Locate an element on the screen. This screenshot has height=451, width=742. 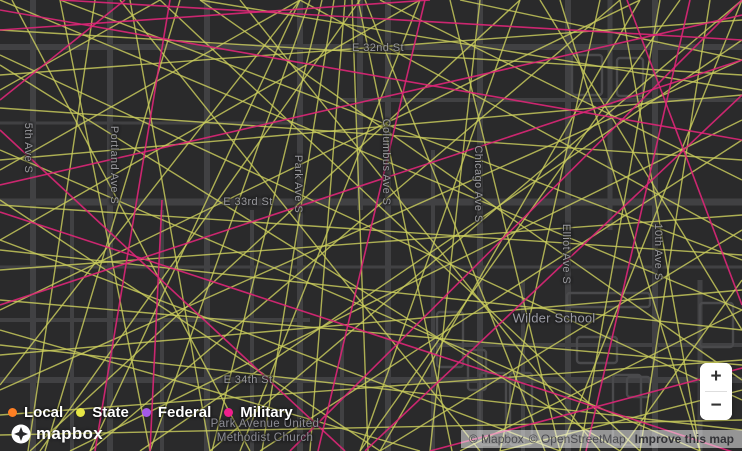
legend-label: State is located at coordinates (110, 412).